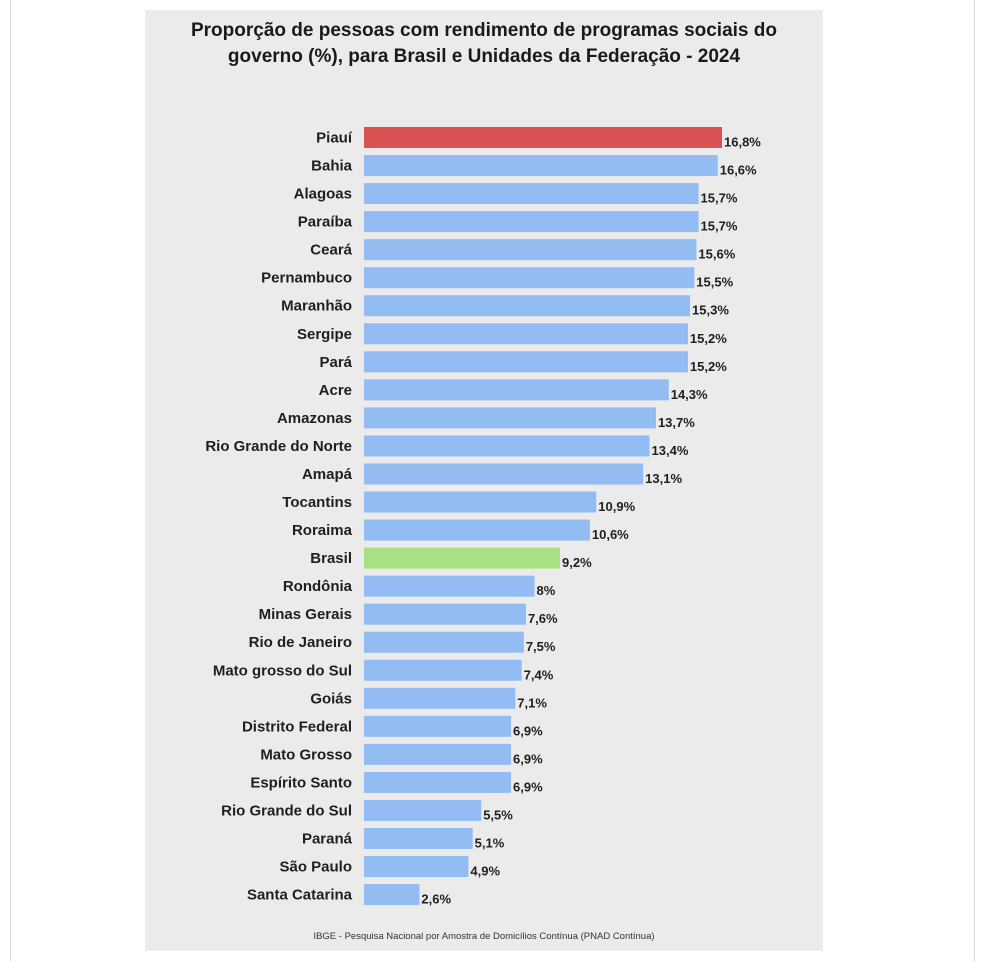 Image resolution: width=984 pixels, height=961 pixels. Describe the element at coordinates (710, 310) in the screenshot. I see `value-label-maranhao: 15,3%` at that location.